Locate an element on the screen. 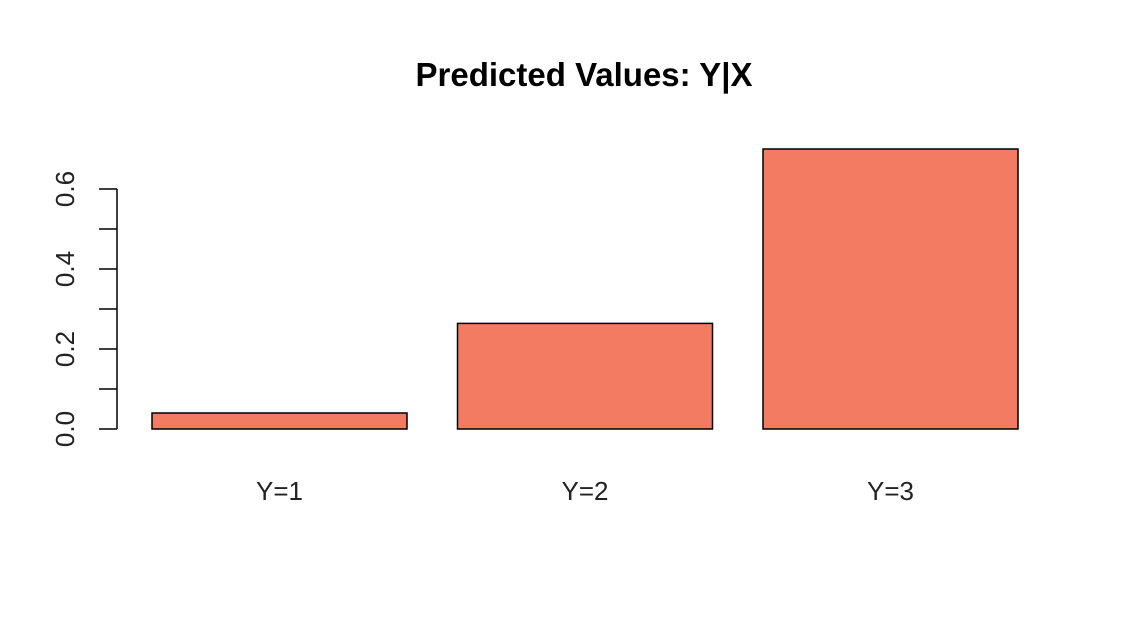 This screenshot has width=1130, height=635. chart-title: Predicted Values: Y|X is located at coordinates (584, 74).